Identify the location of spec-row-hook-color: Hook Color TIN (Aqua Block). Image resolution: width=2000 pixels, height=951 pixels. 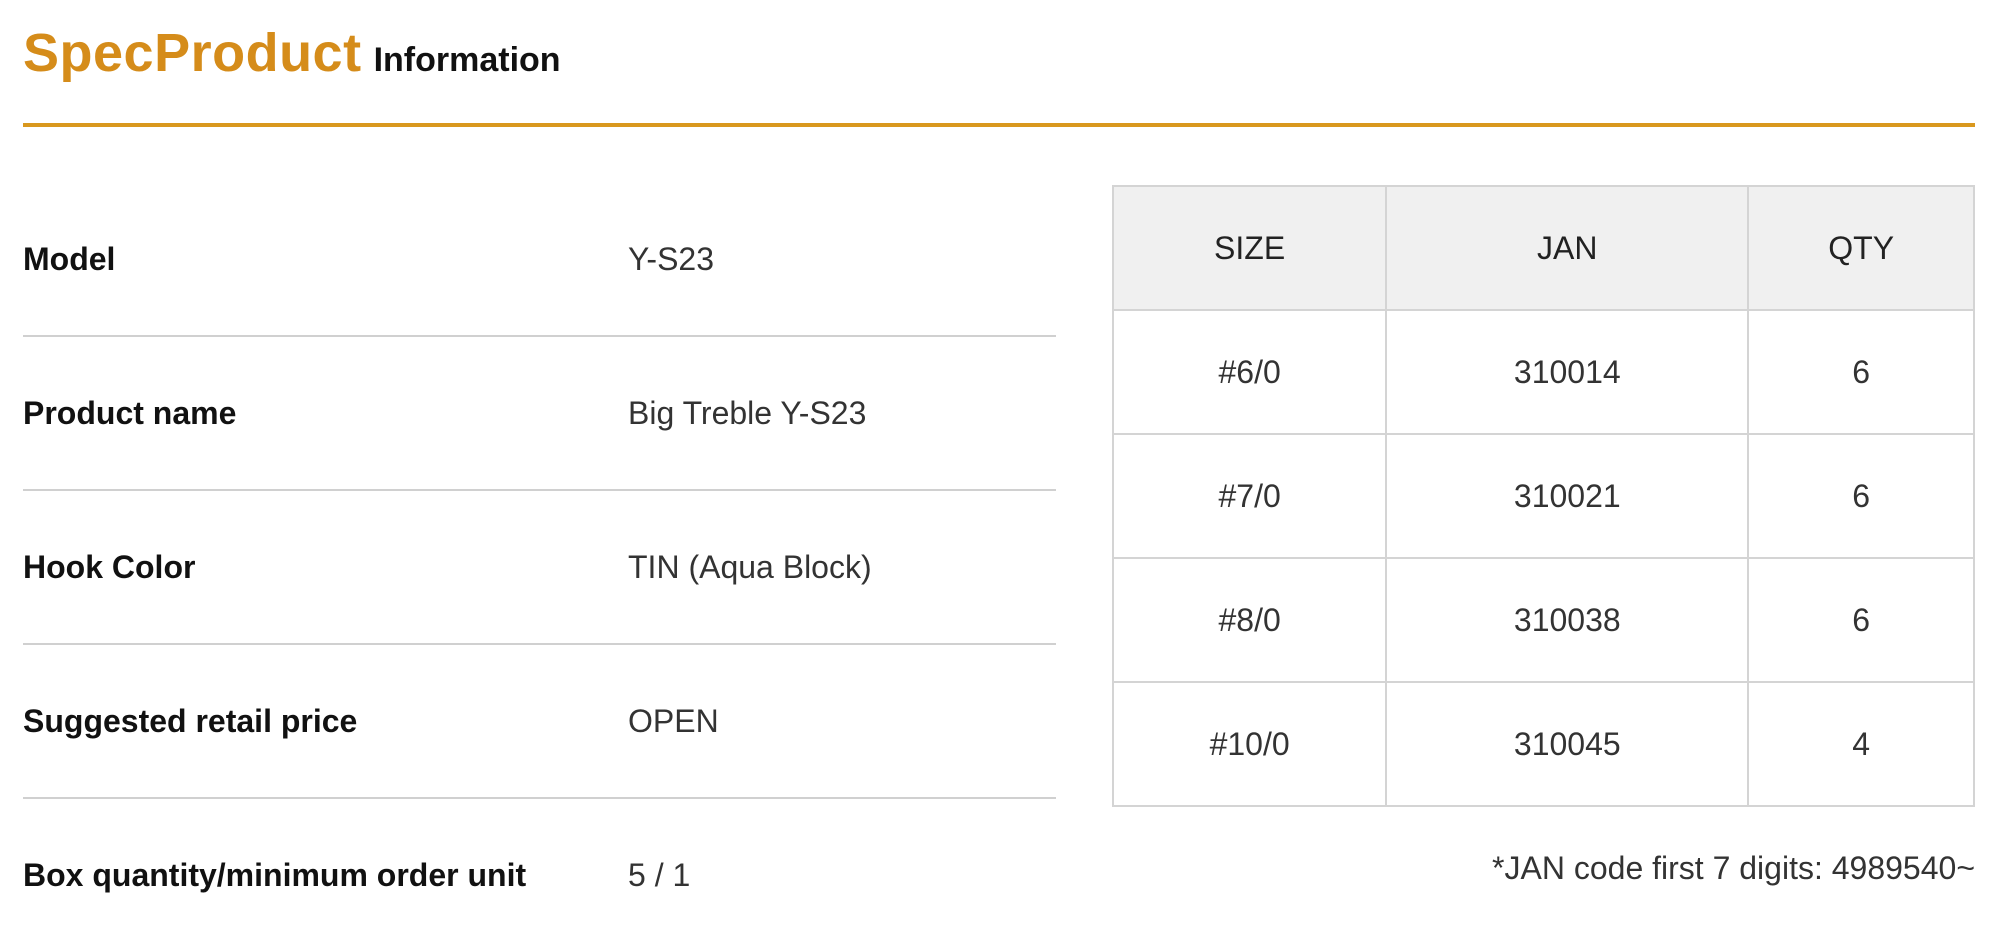
(539, 568).